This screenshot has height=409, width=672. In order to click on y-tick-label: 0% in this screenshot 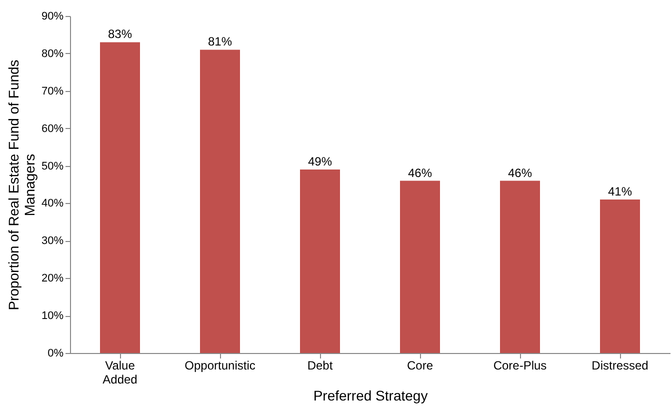, I will do `click(56, 354)`.